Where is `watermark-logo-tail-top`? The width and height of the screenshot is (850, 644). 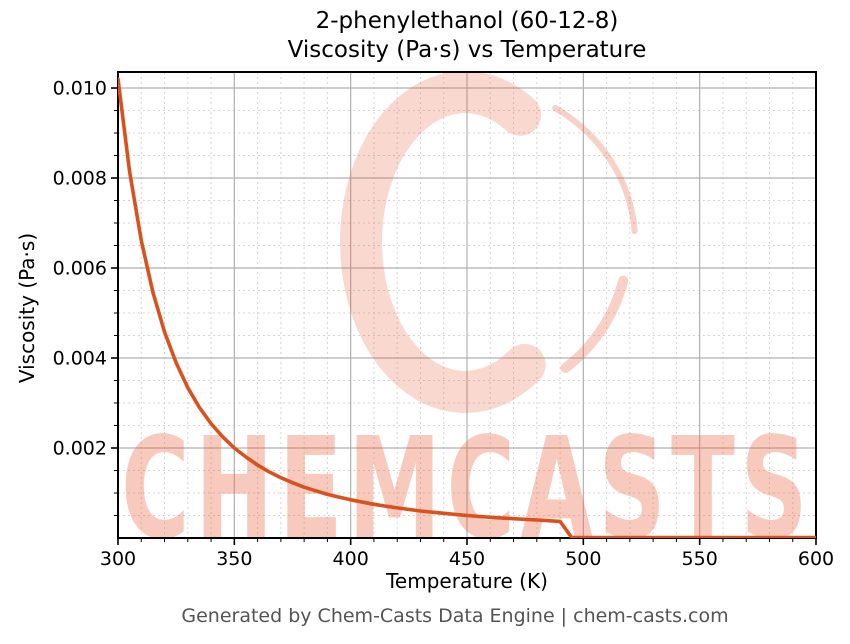 watermark-logo-tail-top is located at coordinates (595, 169).